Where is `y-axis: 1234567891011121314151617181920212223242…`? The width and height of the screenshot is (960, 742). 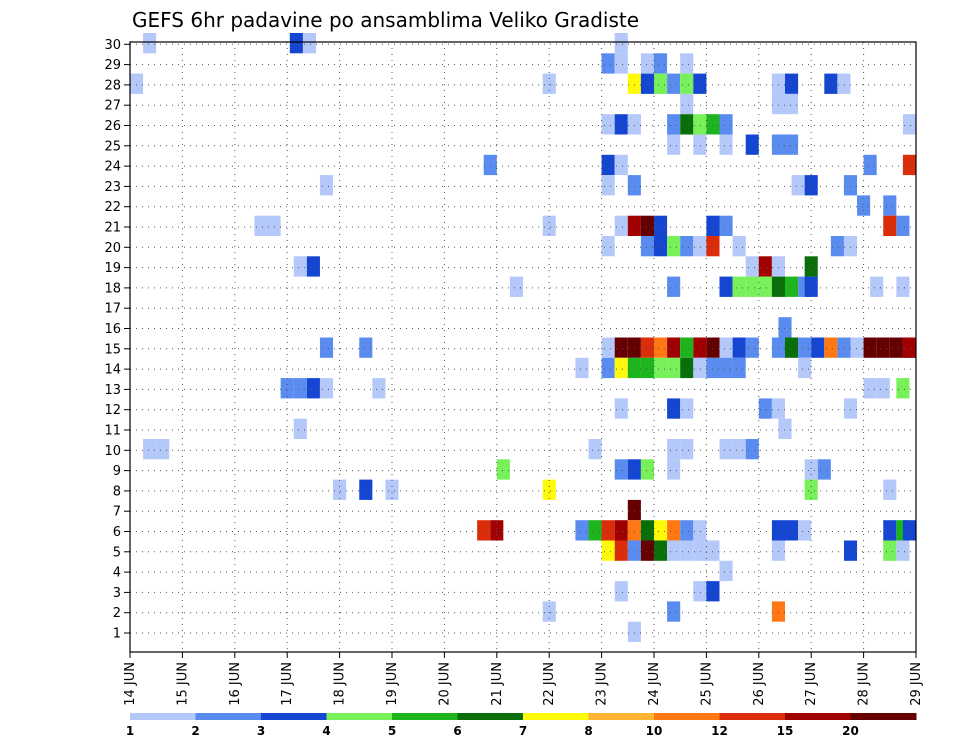 y-axis: 1234567891011121314151617181920212223242… is located at coordinates (117, 340).